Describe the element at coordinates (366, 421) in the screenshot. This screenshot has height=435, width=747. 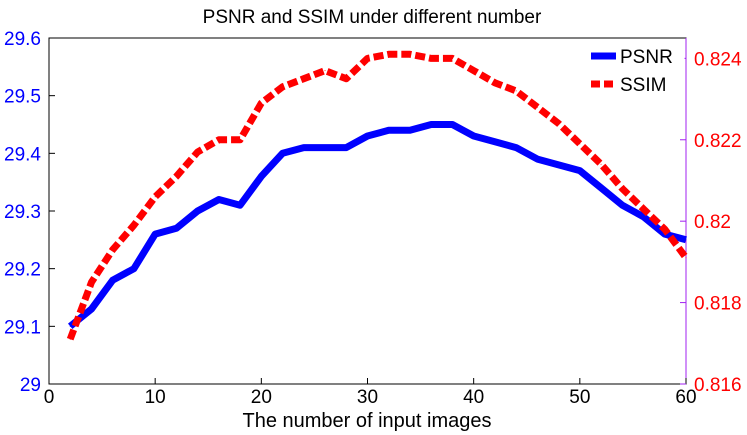
I see `x-axis-label: The number of input images` at that location.